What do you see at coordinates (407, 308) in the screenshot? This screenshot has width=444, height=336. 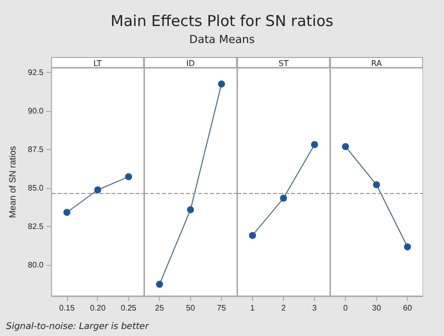 I see `x-tick-label: 60` at bounding box center [407, 308].